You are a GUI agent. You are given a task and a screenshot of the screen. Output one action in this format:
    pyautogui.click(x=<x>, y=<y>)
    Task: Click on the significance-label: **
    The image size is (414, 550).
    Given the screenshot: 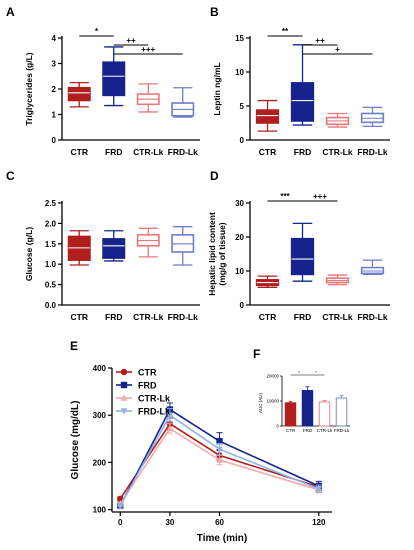 What is the action you would take?
    pyautogui.click(x=285, y=31)
    